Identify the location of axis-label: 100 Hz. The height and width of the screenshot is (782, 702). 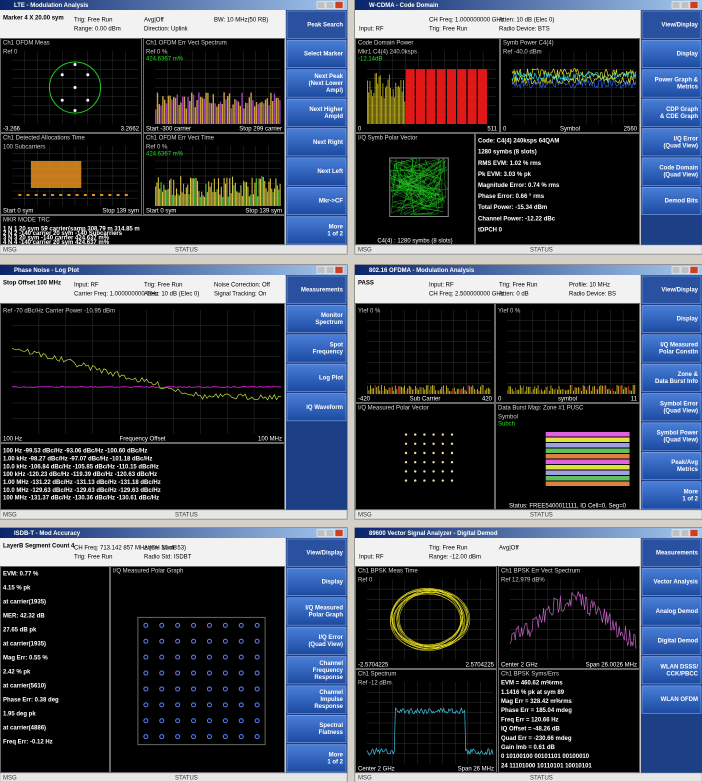
(12, 440).